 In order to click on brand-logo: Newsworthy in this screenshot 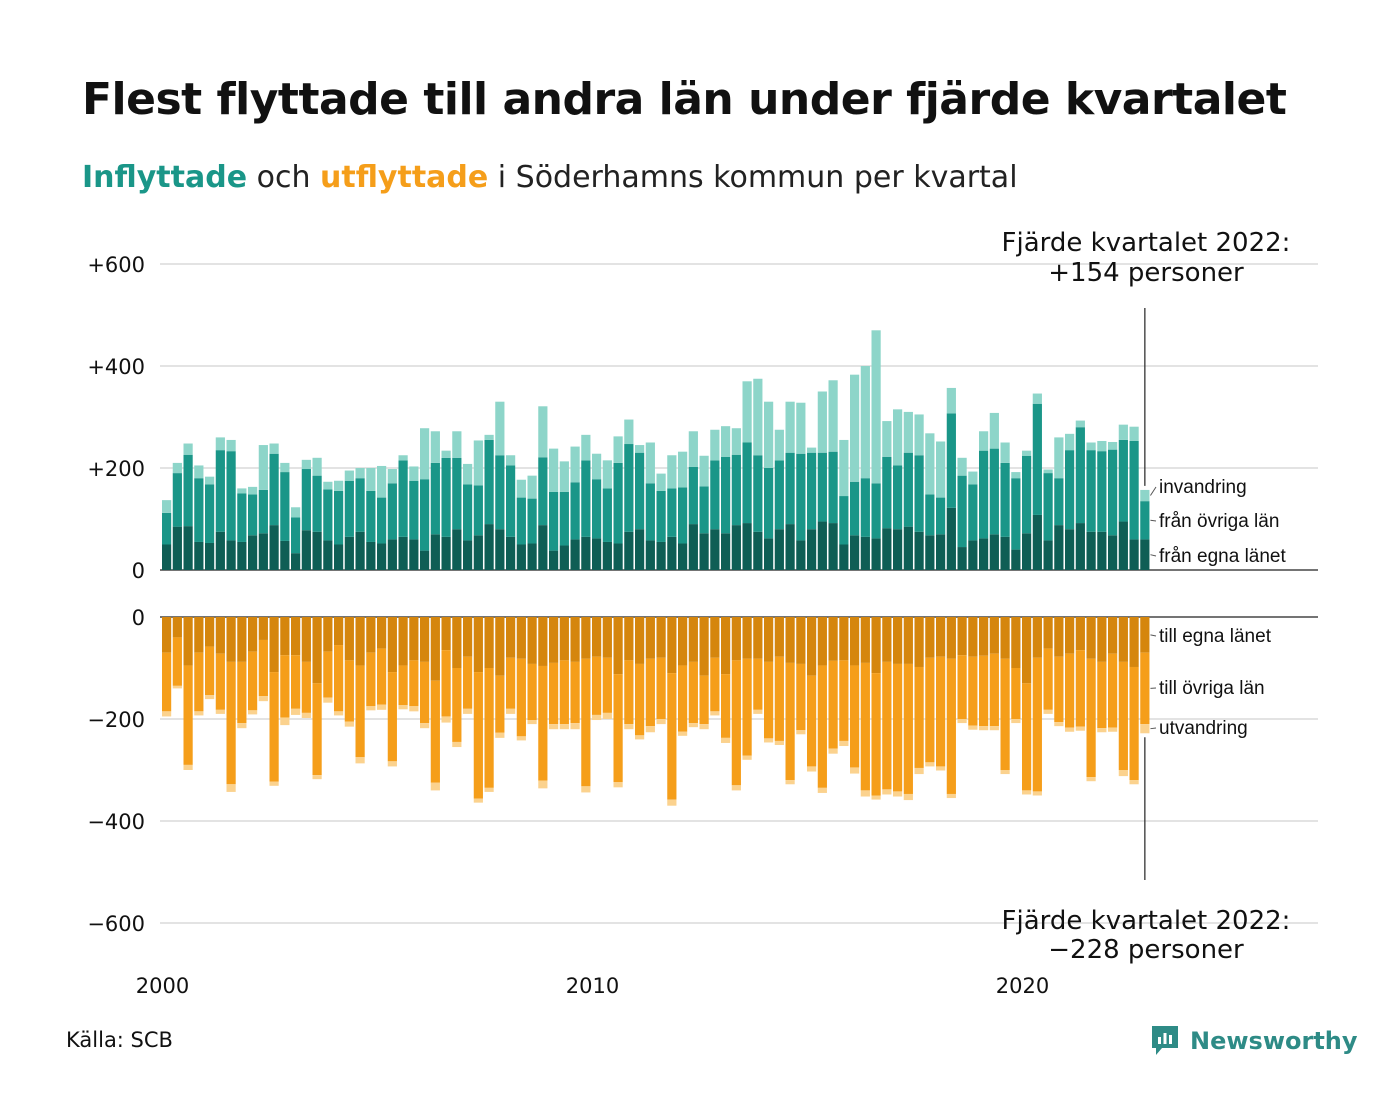, I will do `click(1254, 1041)`.